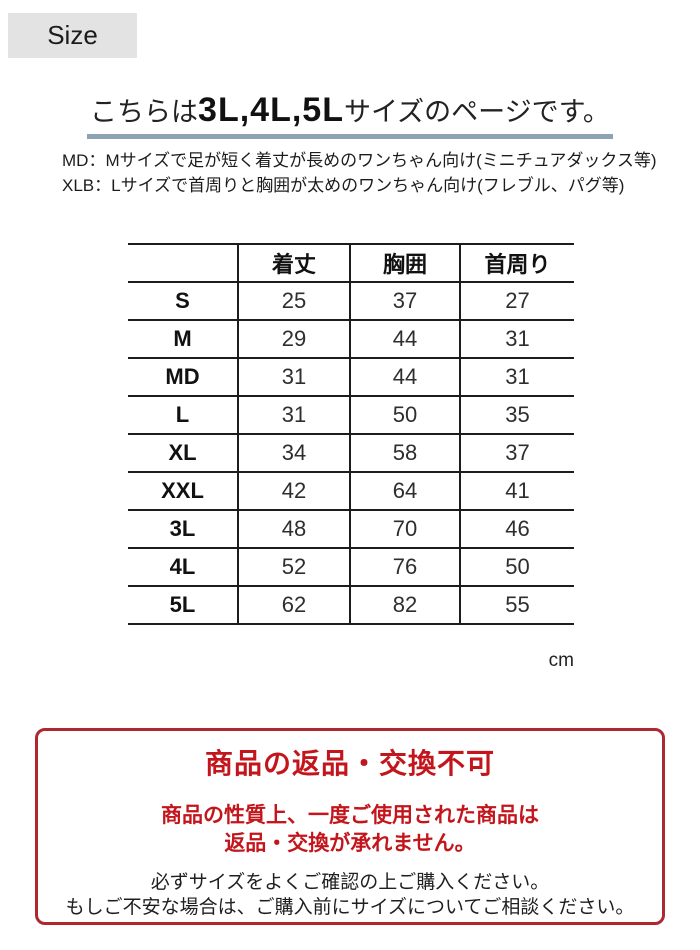  I want to click on unit-label: cm, so click(561, 660).